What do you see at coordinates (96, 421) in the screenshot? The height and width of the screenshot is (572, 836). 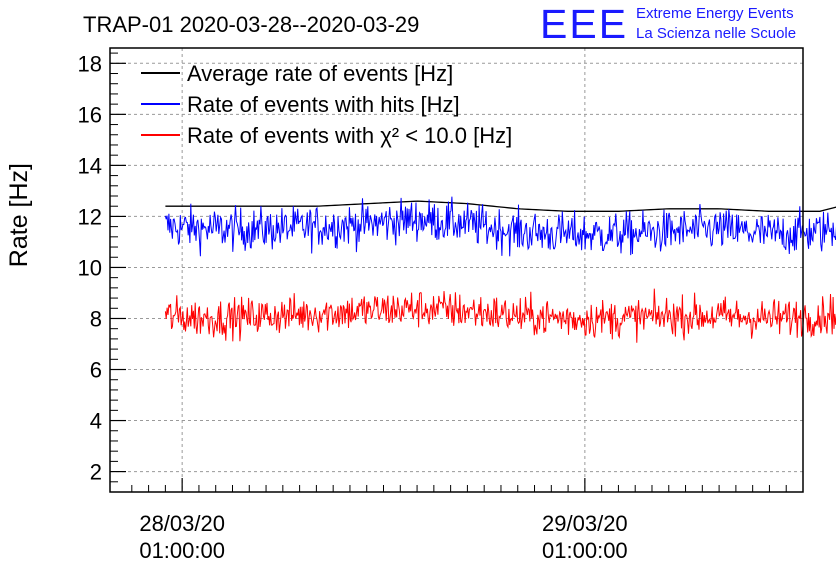 I see `y-tick-label: 4` at bounding box center [96, 421].